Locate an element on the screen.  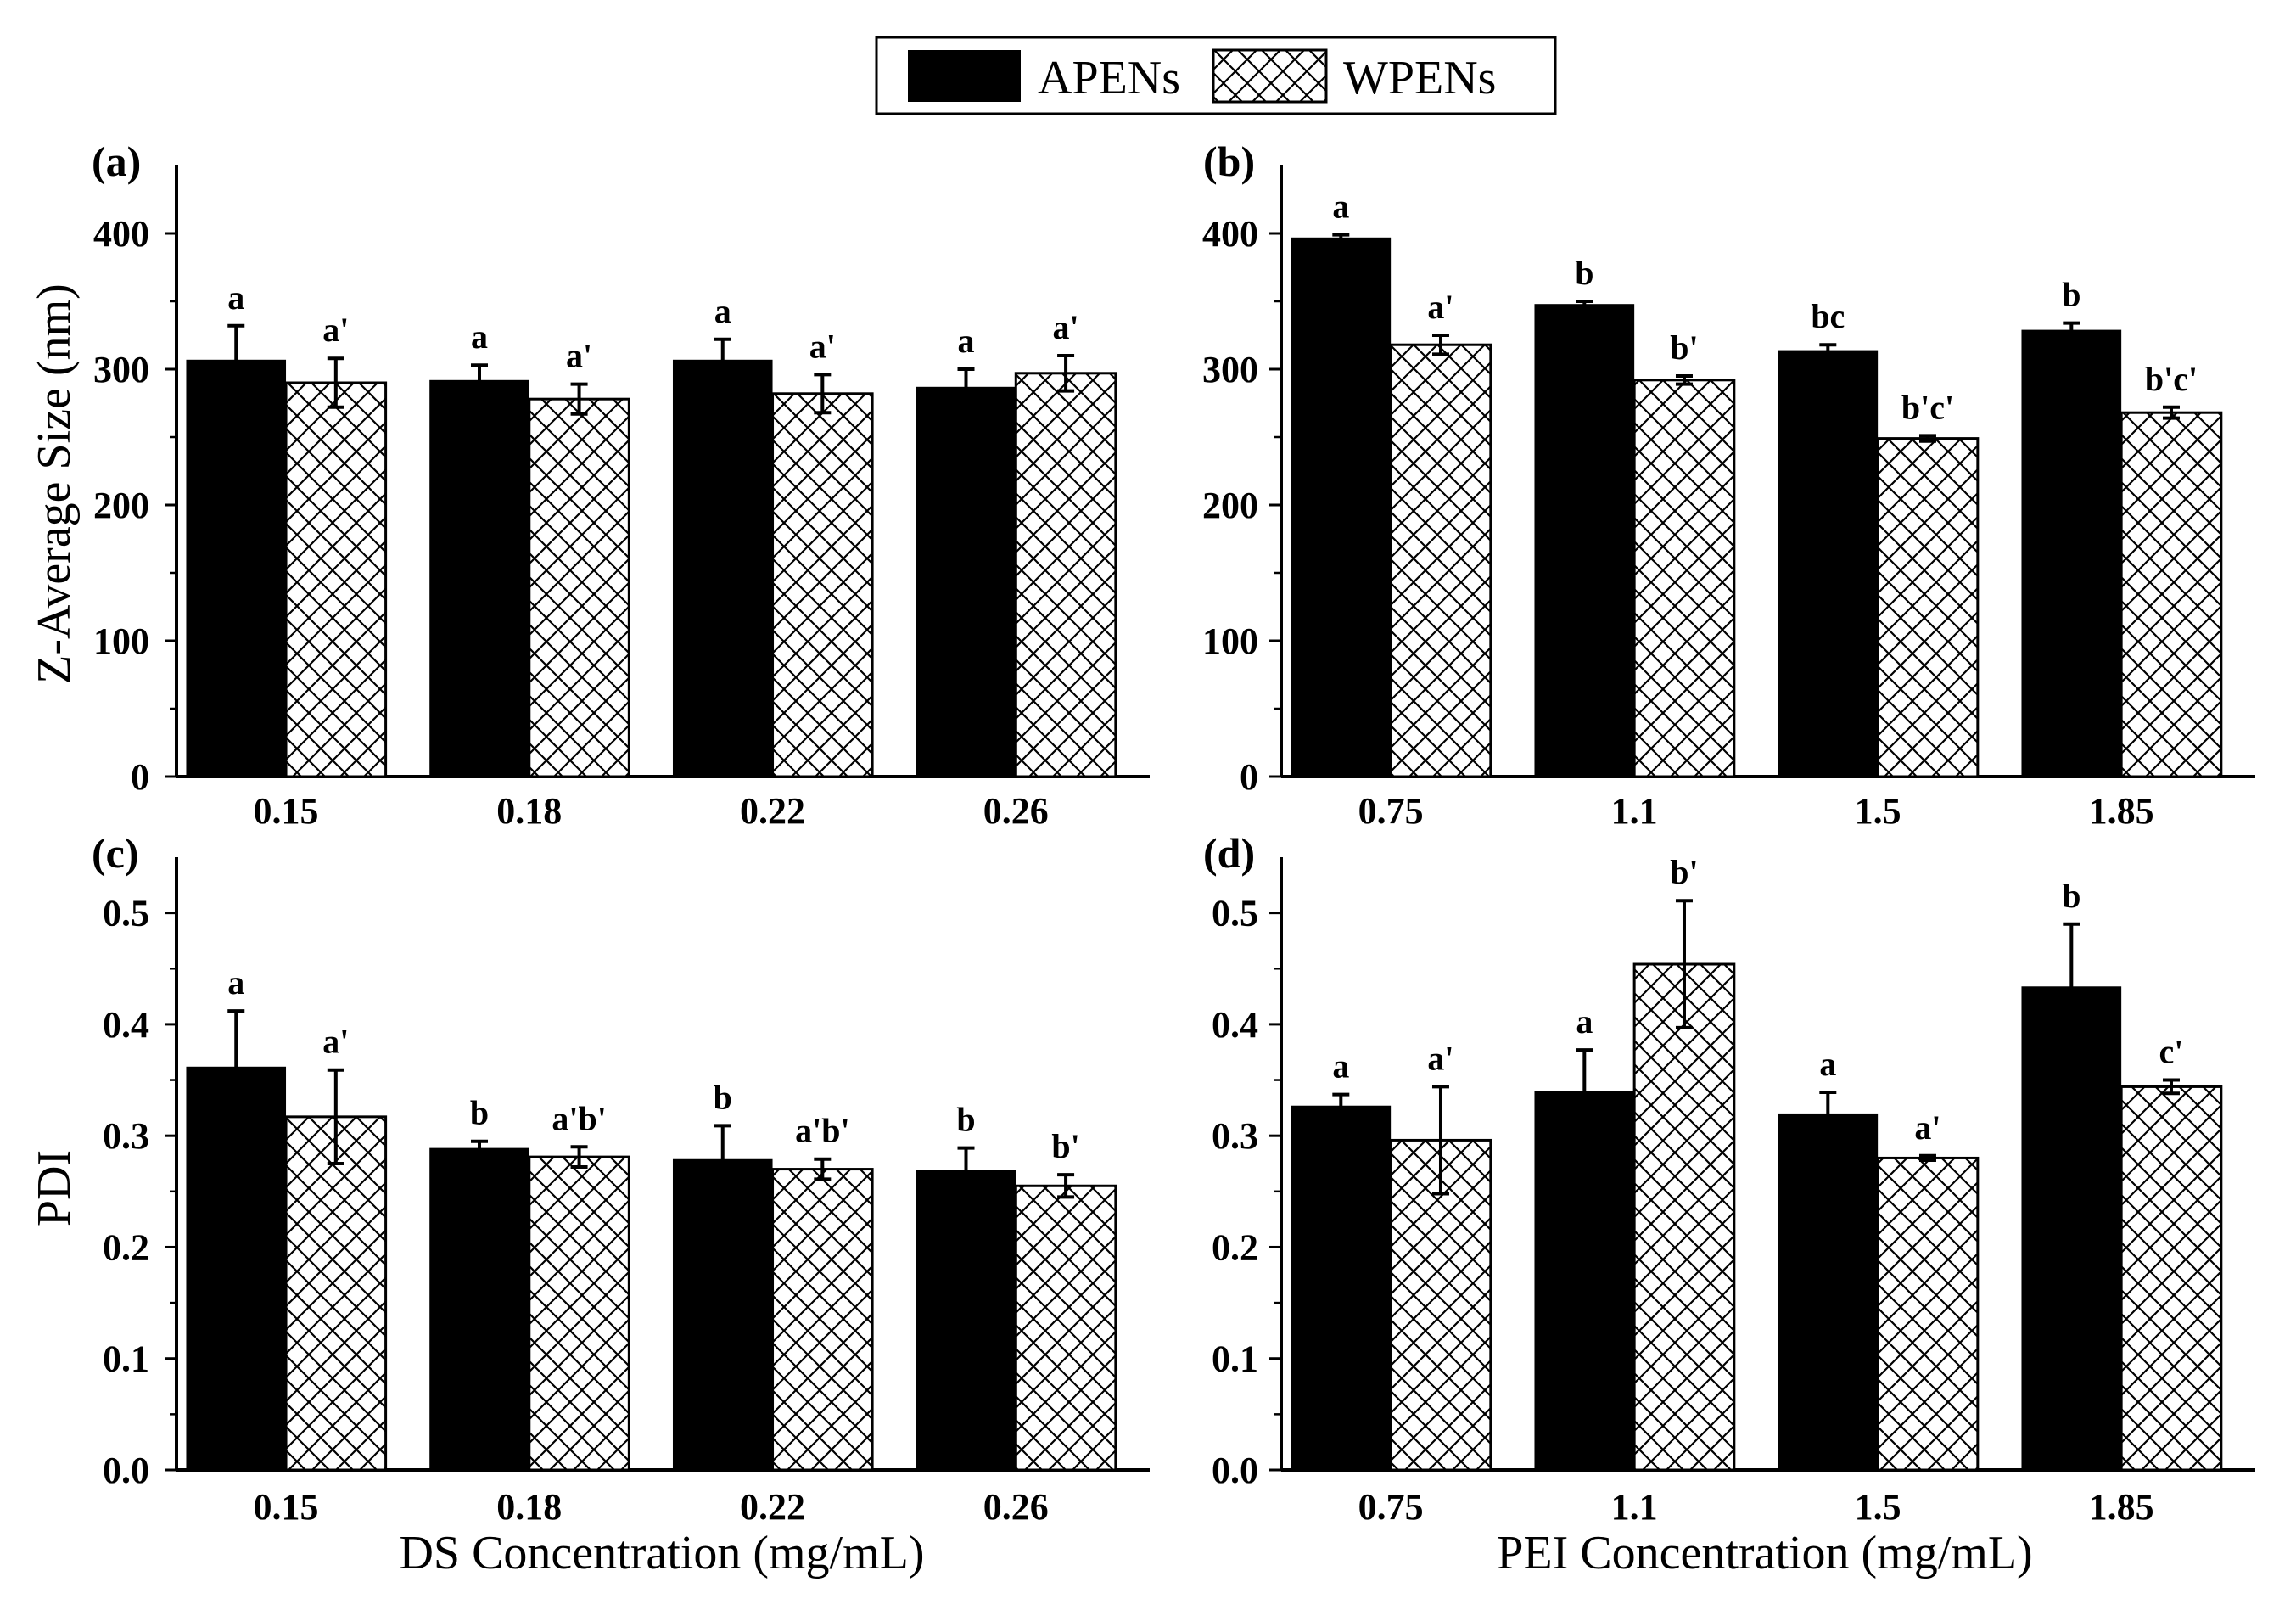
significance-letter: b'c' is located at coordinates (2171, 379).